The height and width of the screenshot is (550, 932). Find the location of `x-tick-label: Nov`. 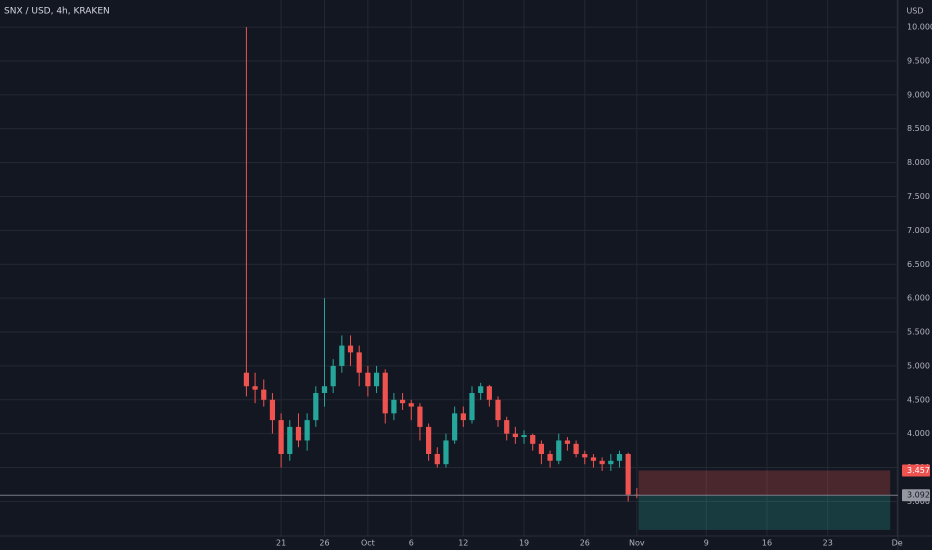

x-tick-label: Nov is located at coordinates (637, 543).